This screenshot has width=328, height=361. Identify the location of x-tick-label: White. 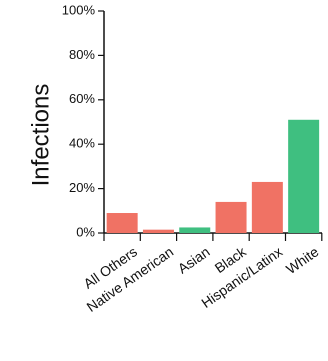
(302, 260).